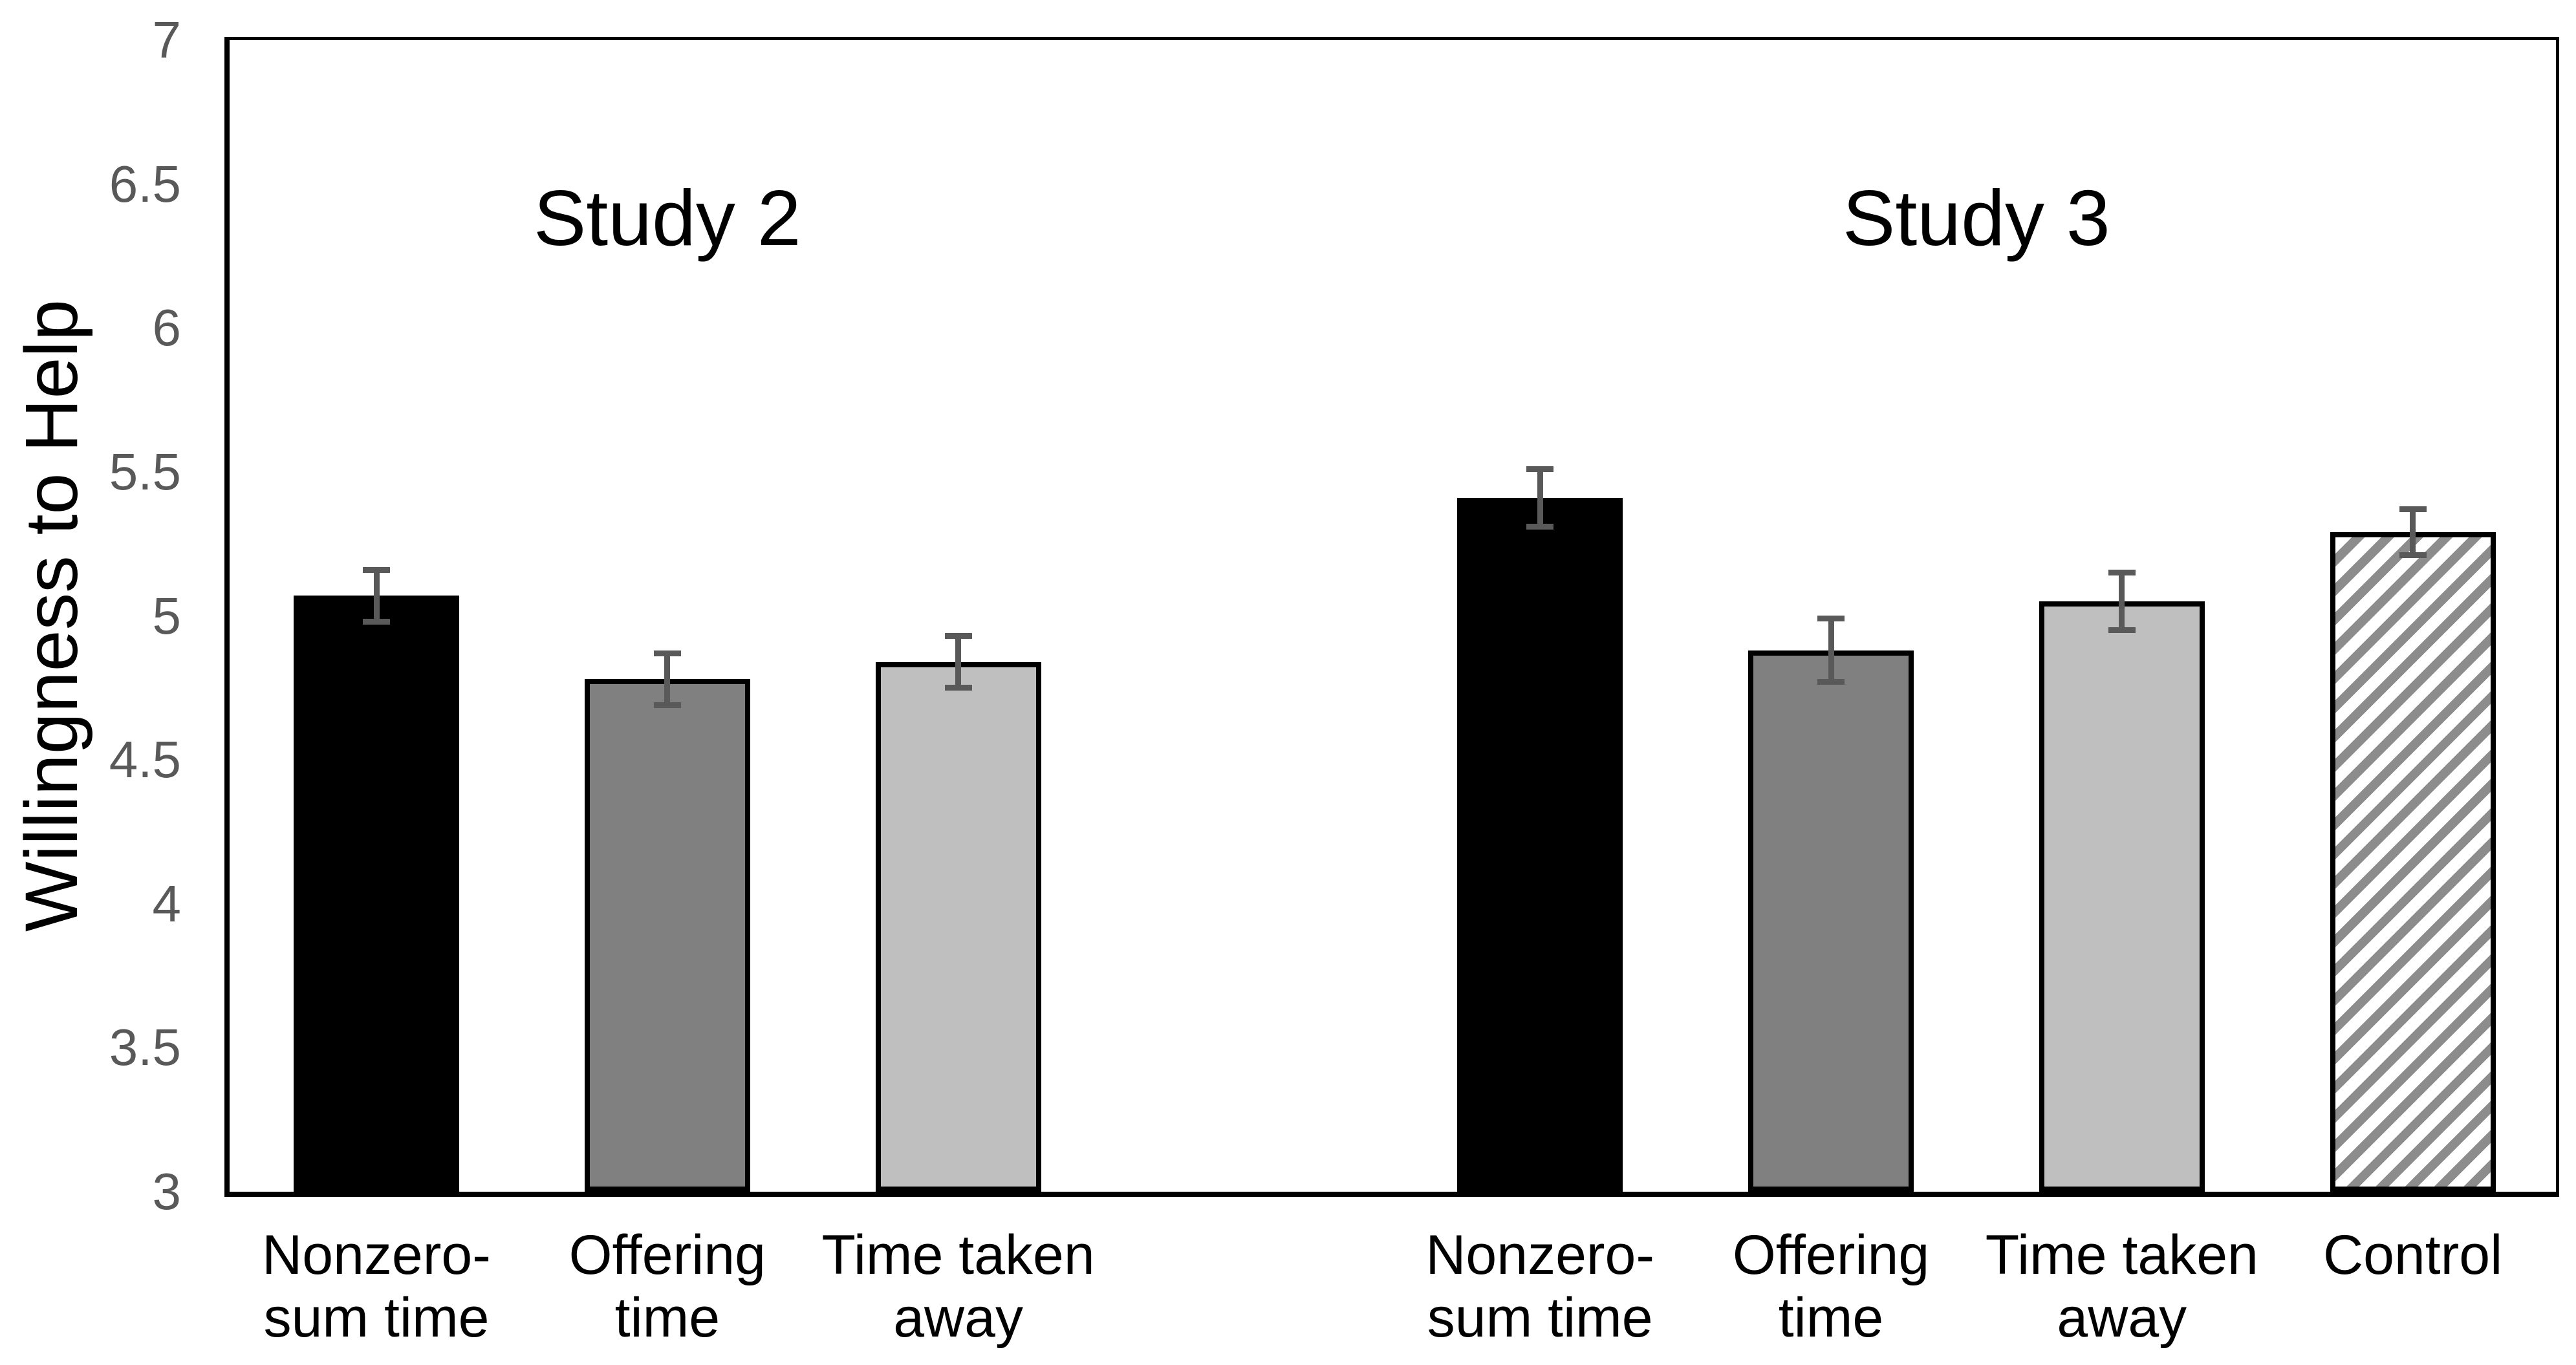  I want to click on y-tick-label: 7, so click(167, 40).